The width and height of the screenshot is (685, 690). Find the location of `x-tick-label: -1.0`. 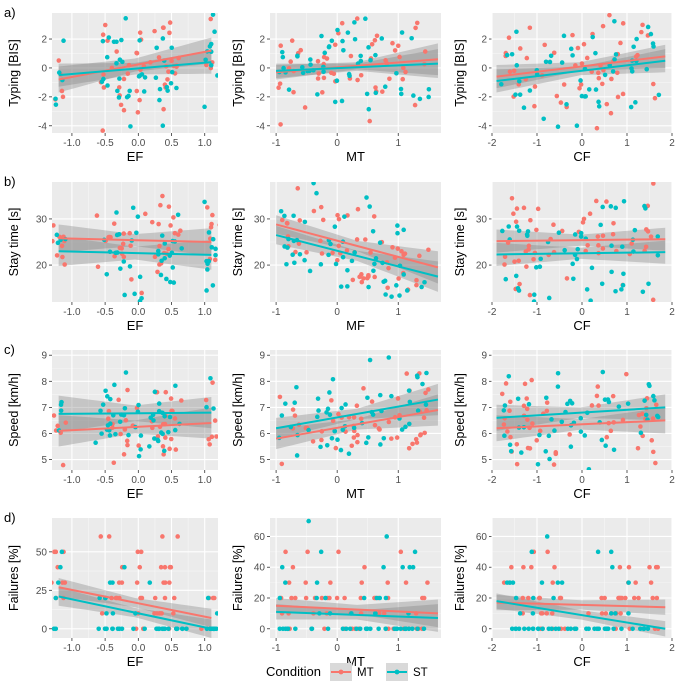

x-tick-label: -1.0 is located at coordinates (72, 143).